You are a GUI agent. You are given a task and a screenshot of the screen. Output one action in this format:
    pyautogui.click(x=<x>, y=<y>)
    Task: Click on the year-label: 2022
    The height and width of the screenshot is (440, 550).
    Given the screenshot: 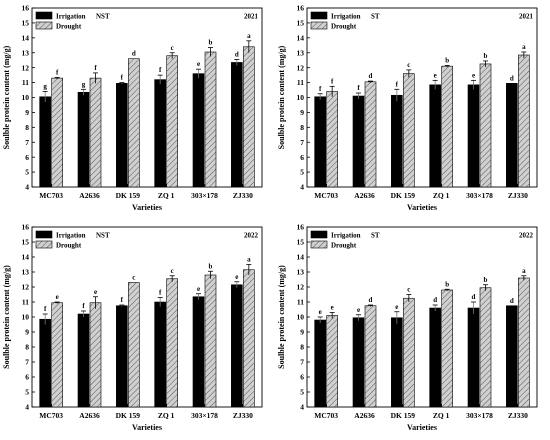 What is the action you would take?
    pyautogui.click(x=251, y=236)
    